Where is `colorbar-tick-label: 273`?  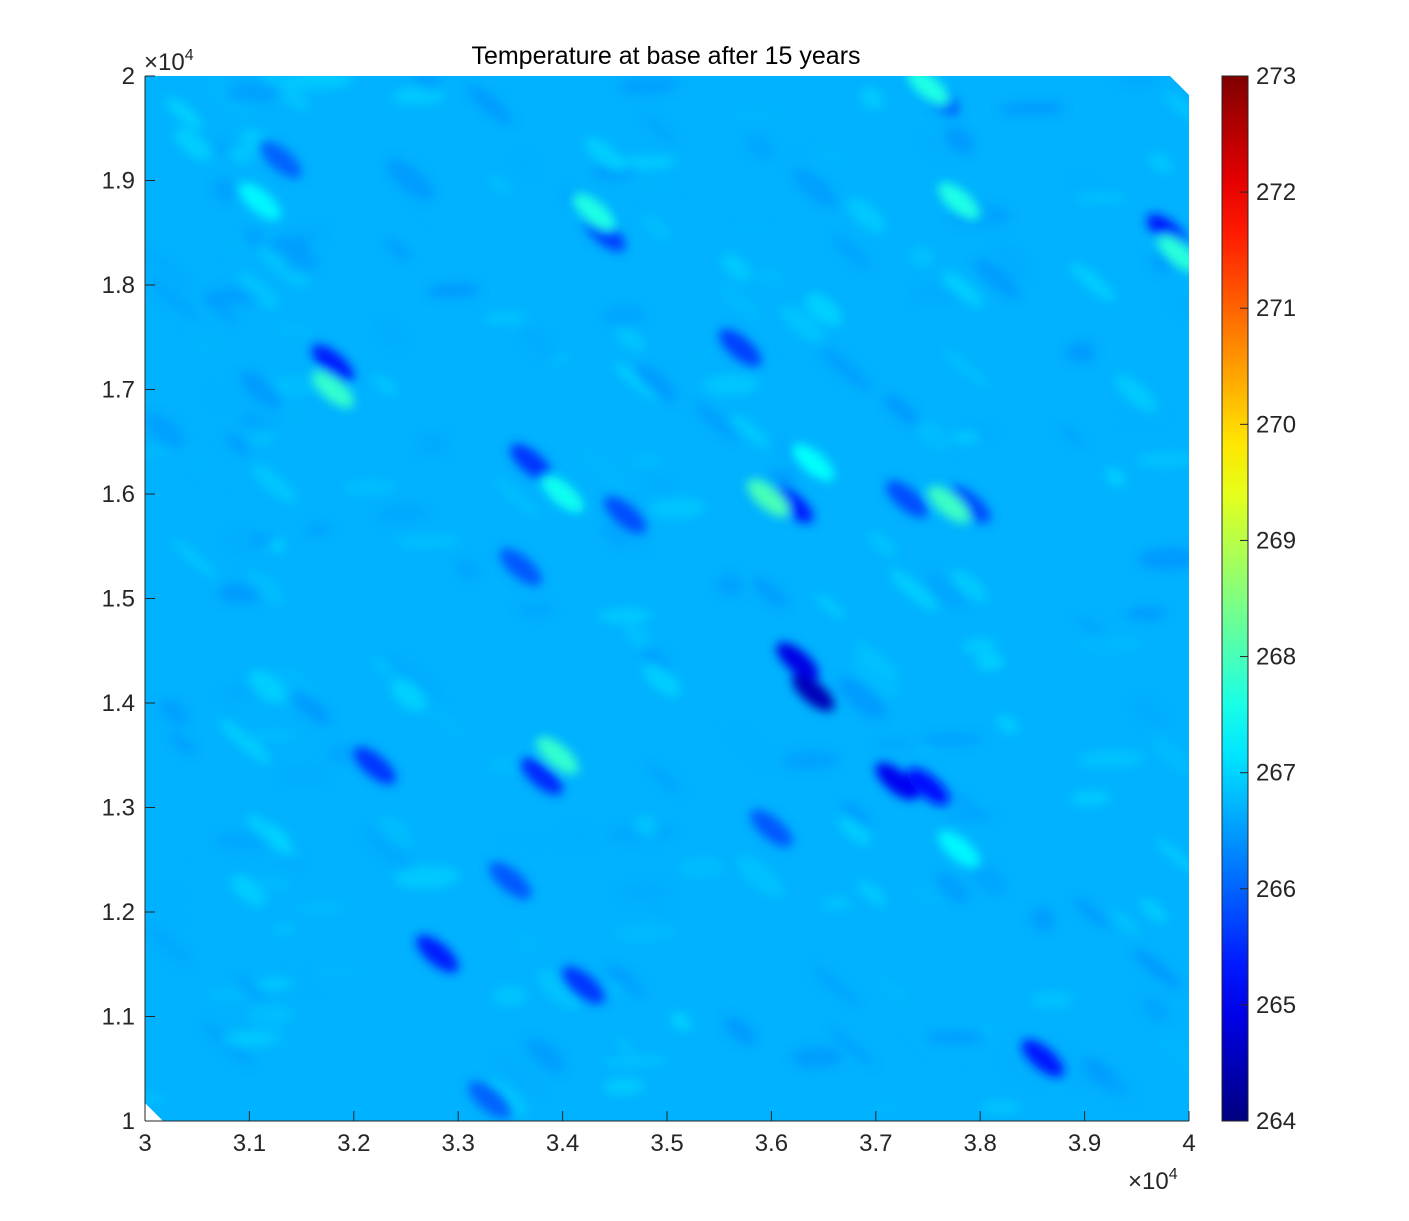 colorbar-tick-label: 273 is located at coordinates (1276, 76).